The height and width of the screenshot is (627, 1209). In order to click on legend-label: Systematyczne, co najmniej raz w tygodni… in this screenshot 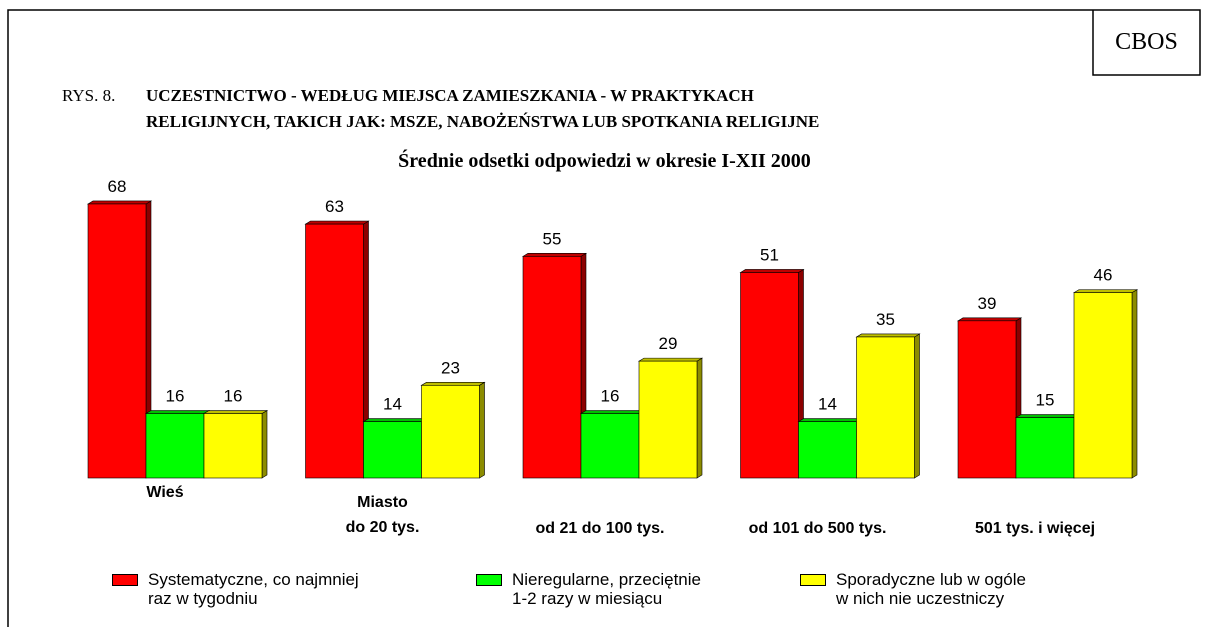, I will do `click(253, 589)`.